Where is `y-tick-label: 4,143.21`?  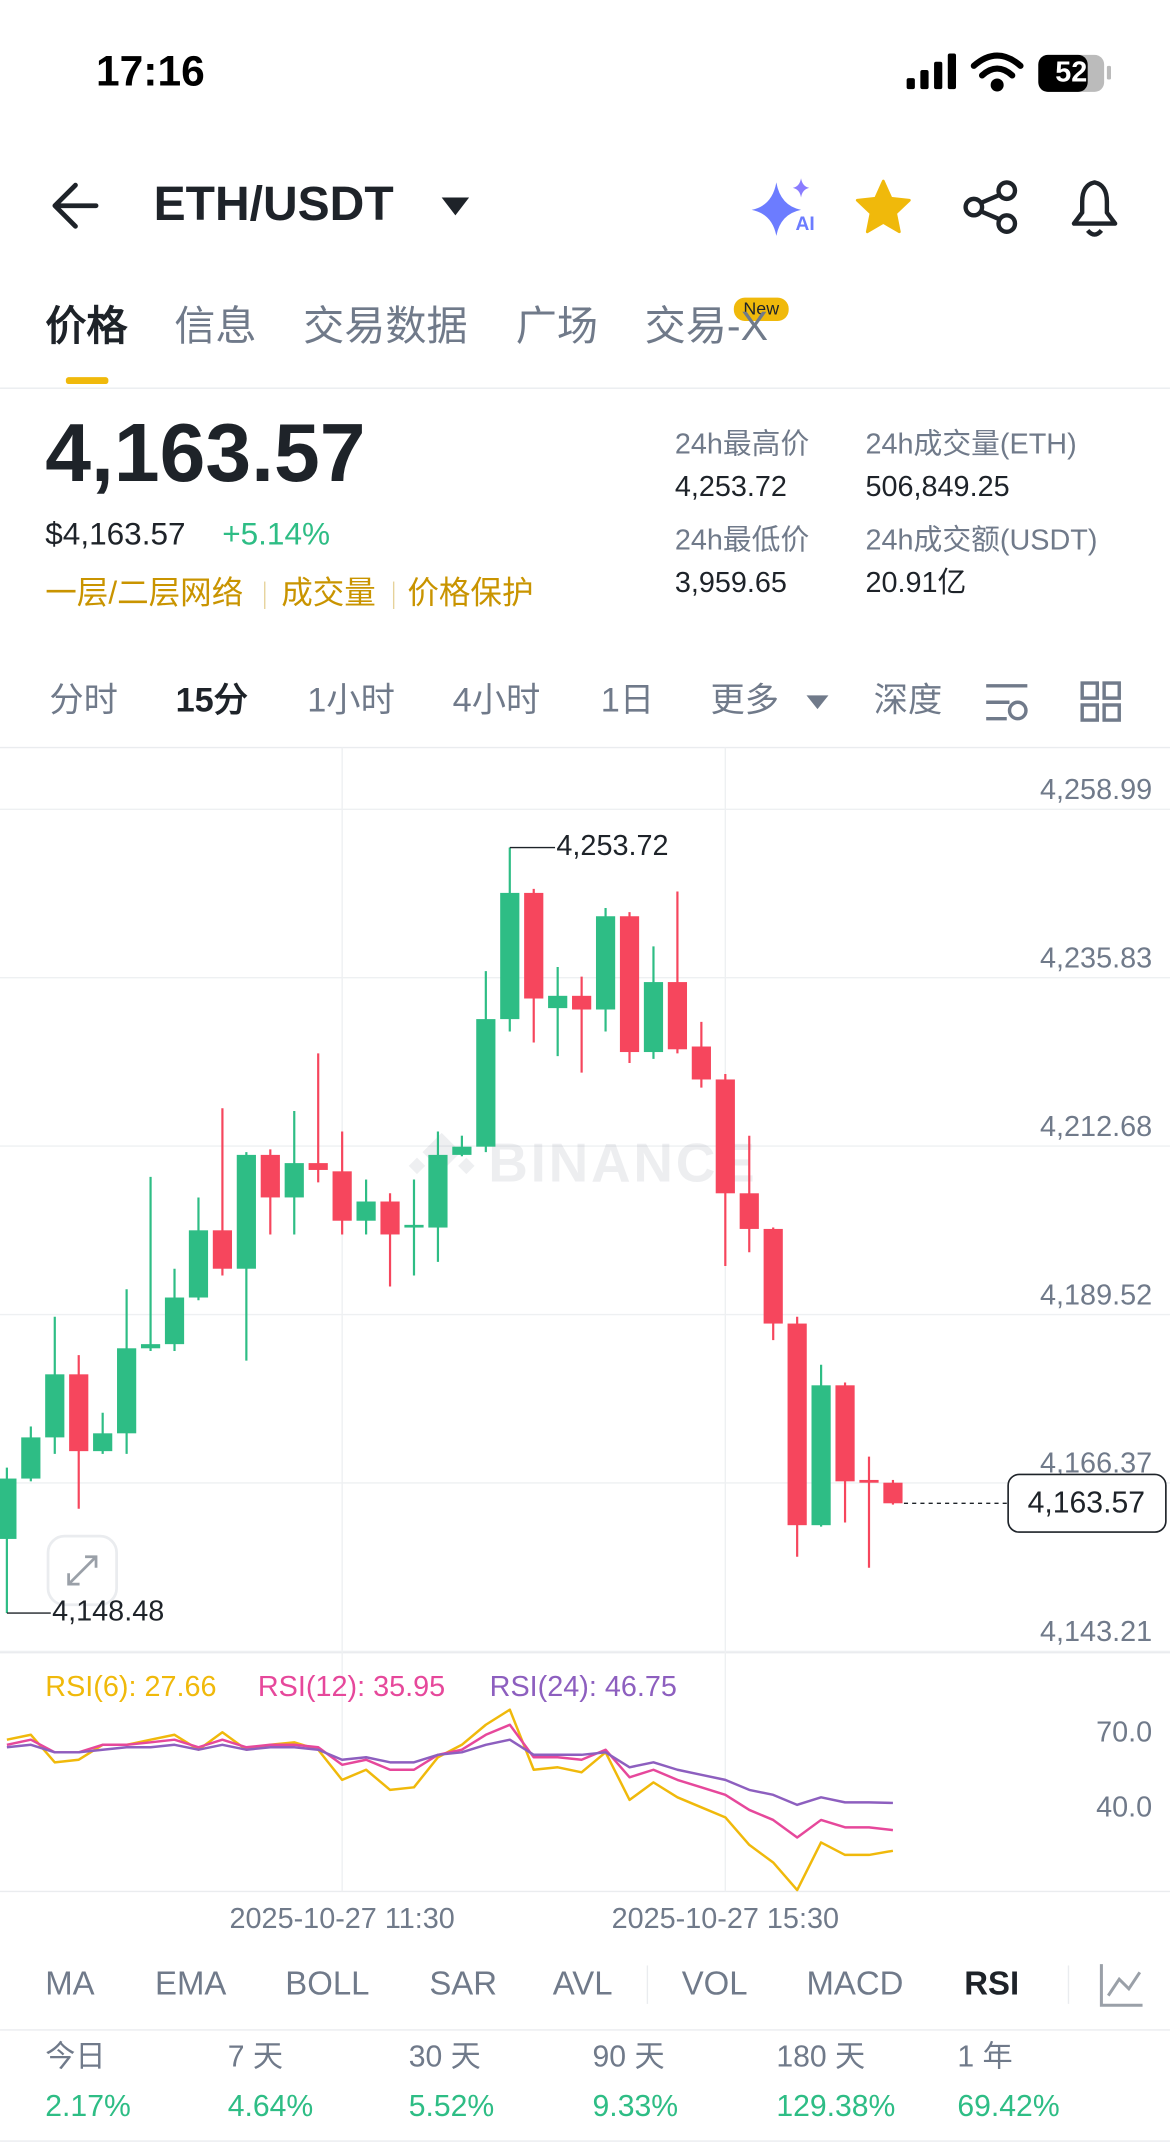 y-tick-label: 4,143.21 is located at coordinates (1096, 1632).